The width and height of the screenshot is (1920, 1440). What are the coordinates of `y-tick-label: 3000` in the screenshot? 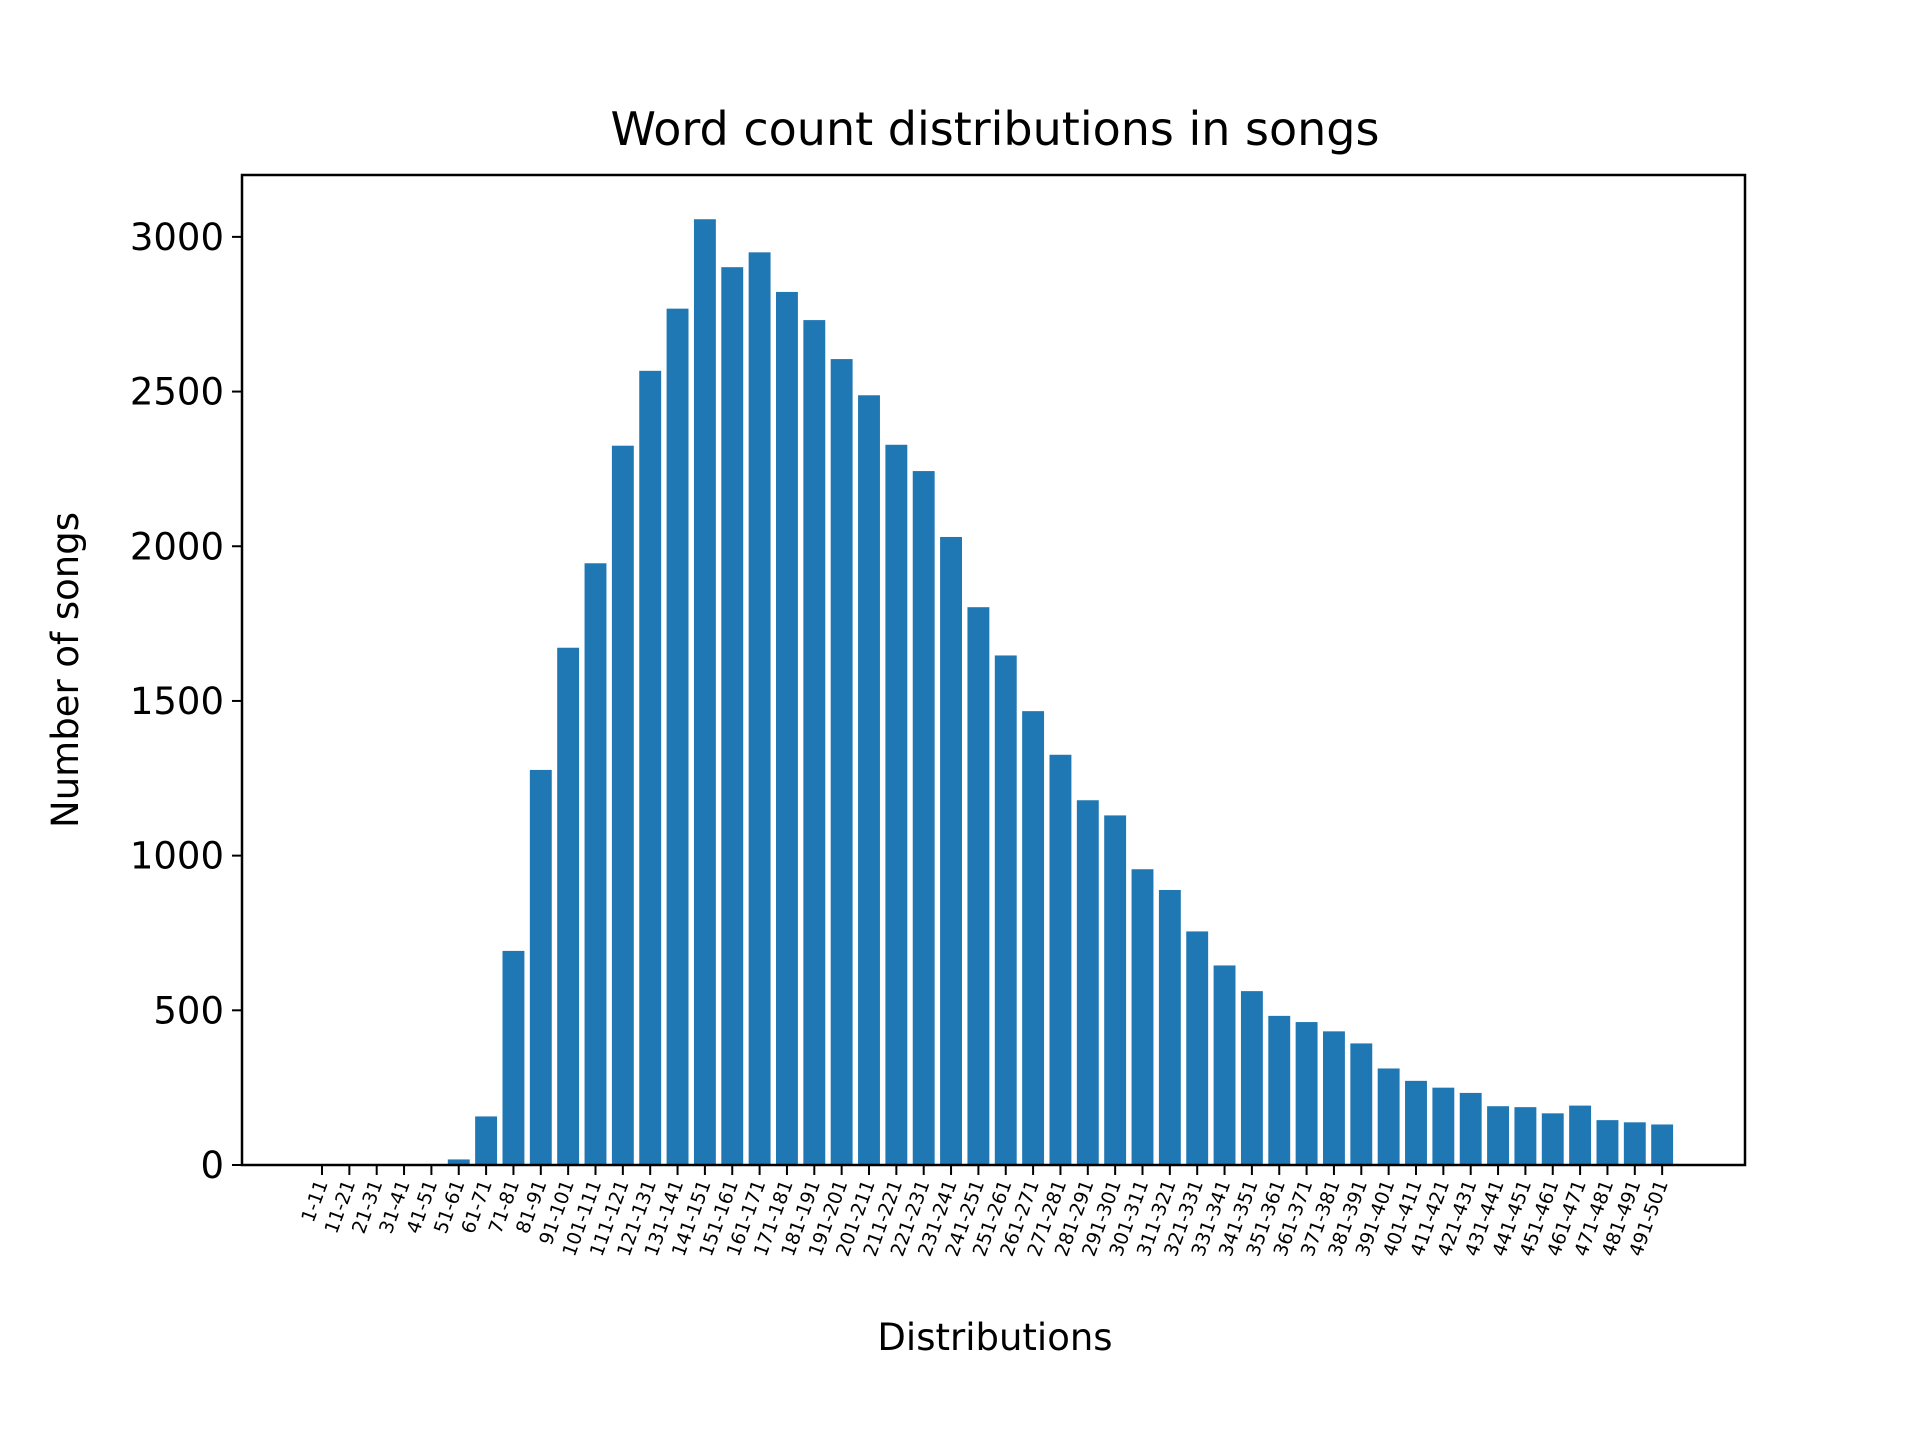 It's located at (177, 237).